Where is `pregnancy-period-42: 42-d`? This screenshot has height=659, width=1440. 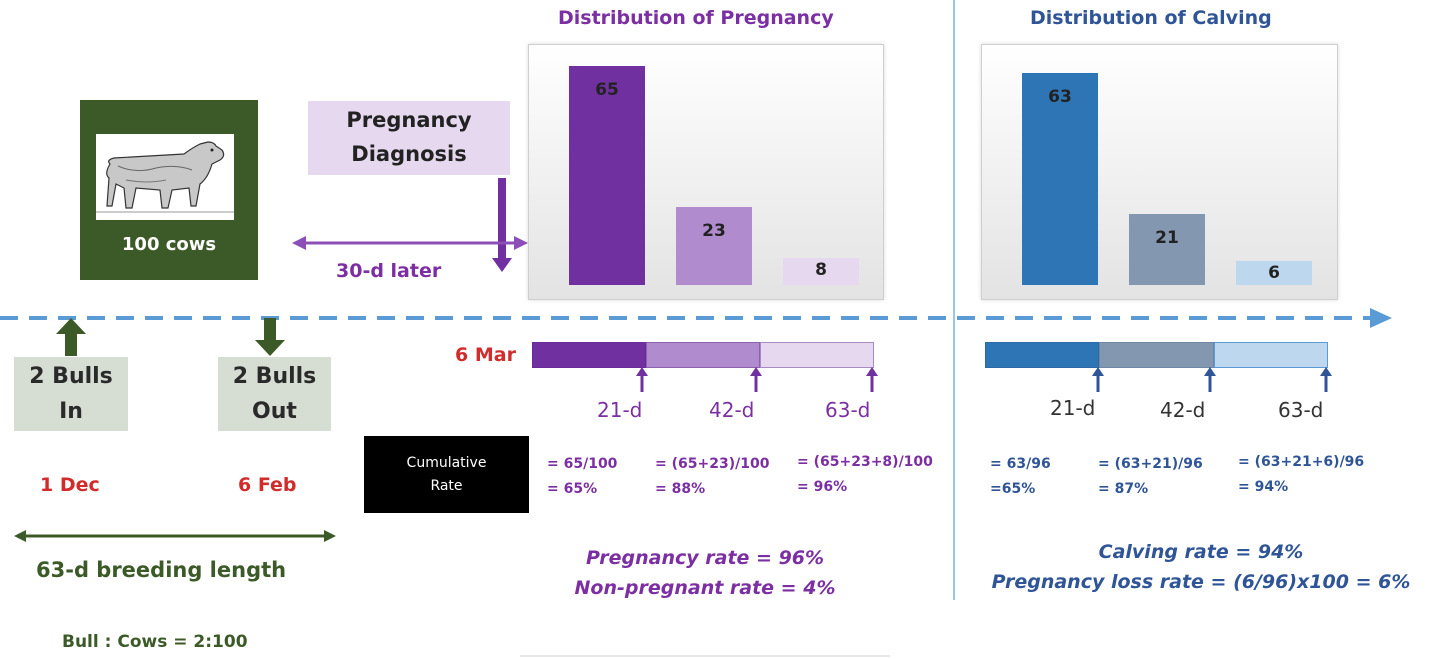 pregnancy-period-42: 42-d is located at coordinates (732, 410).